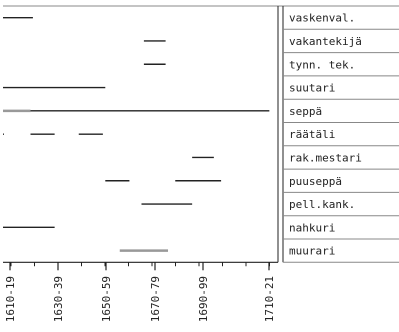 This screenshot has width=399, height=332. What do you see at coordinates (269, 299) in the screenshot?
I see `tick-label-5: 1710-21` at bounding box center [269, 299].